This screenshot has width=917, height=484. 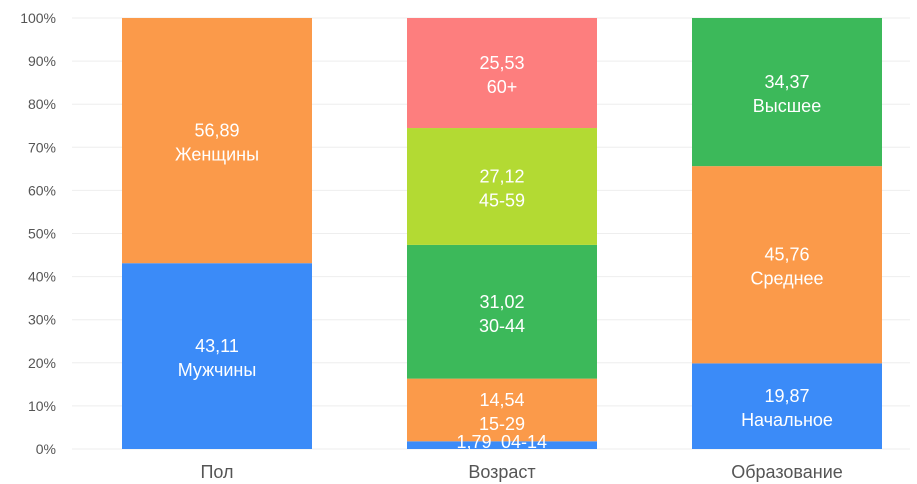 What do you see at coordinates (42, 190) in the screenshot?
I see `y-tick-label: 60%` at bounding box center [42, 190].